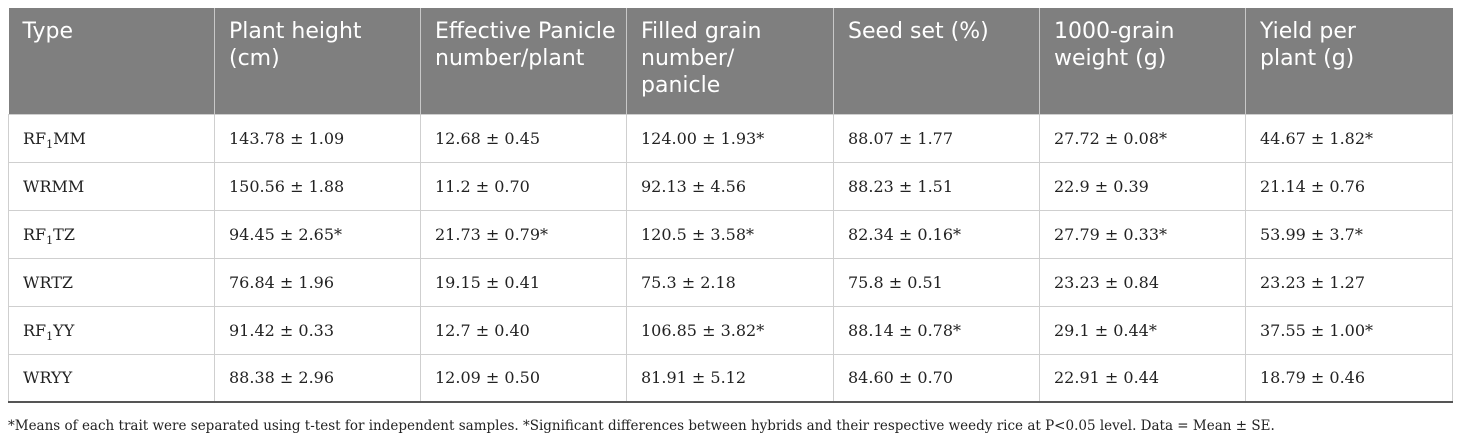 The height and width of the screenshot is (444, 1460). Describe the element at coordinates (523, 282) in the screenshot. I see `panicle-cell: 19.15 ± 0.41` at that location.